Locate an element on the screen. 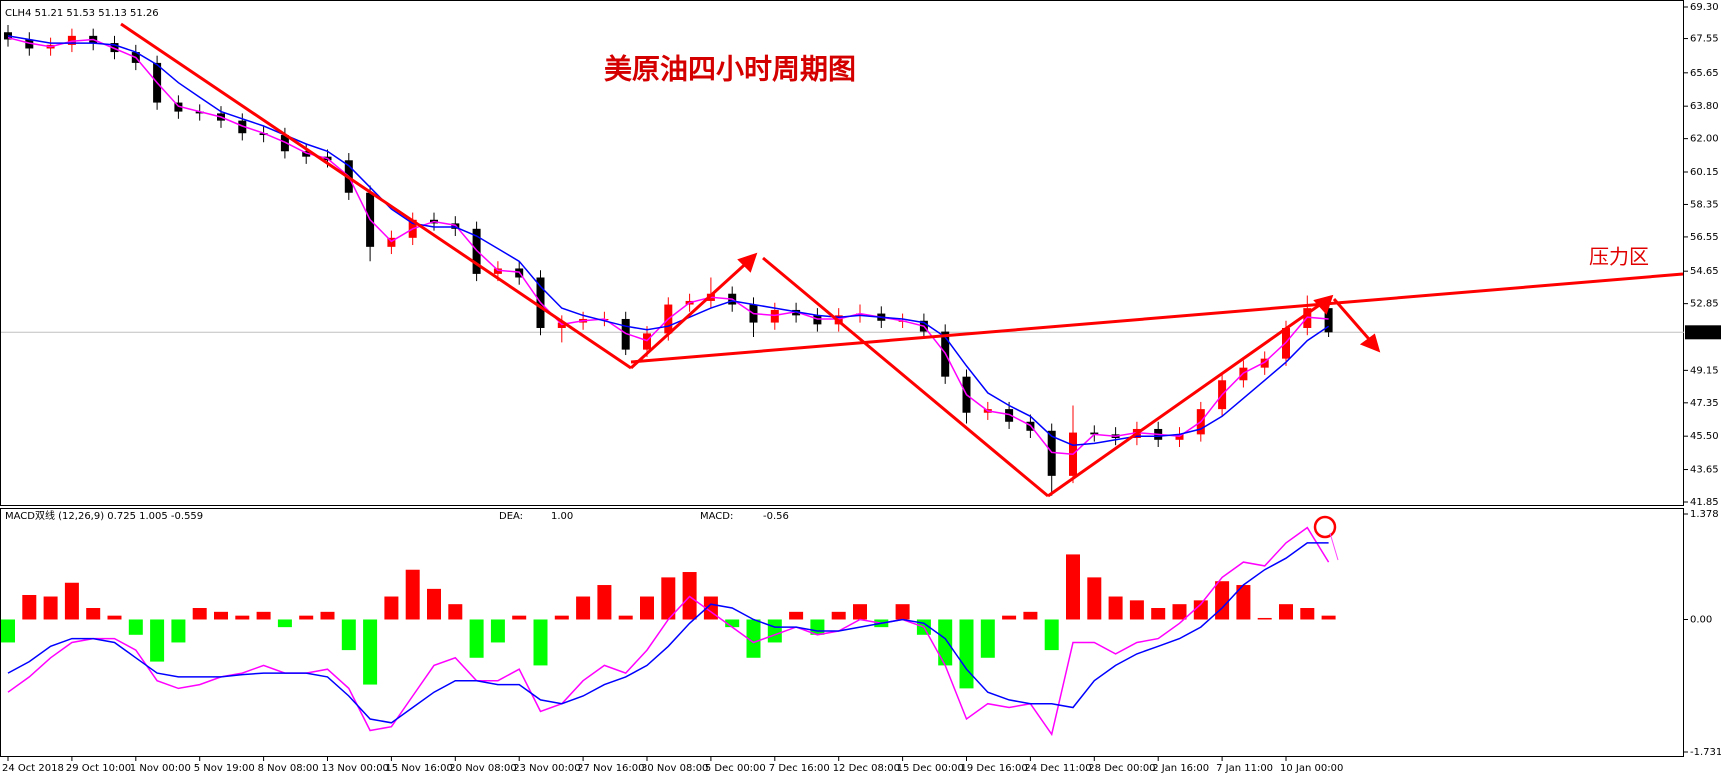 This screenshot has width=1721, height=777. macd-title: MACD双线 (12,26,9) 0.725 1.005 -0.559 is located at coordinates (104, 515).